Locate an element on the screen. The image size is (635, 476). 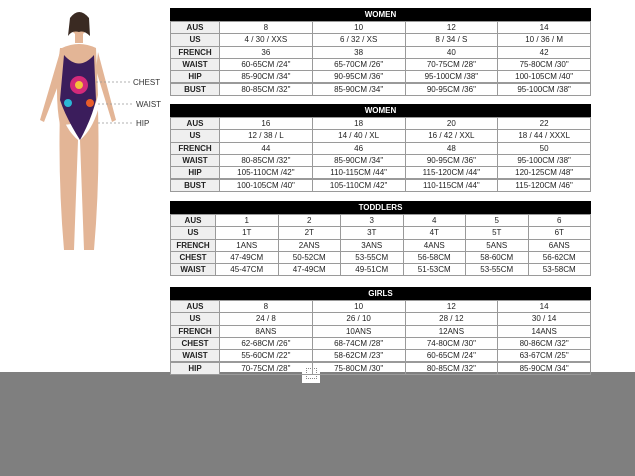
size-cell: 14ANS is located at coordinates (544, 331).